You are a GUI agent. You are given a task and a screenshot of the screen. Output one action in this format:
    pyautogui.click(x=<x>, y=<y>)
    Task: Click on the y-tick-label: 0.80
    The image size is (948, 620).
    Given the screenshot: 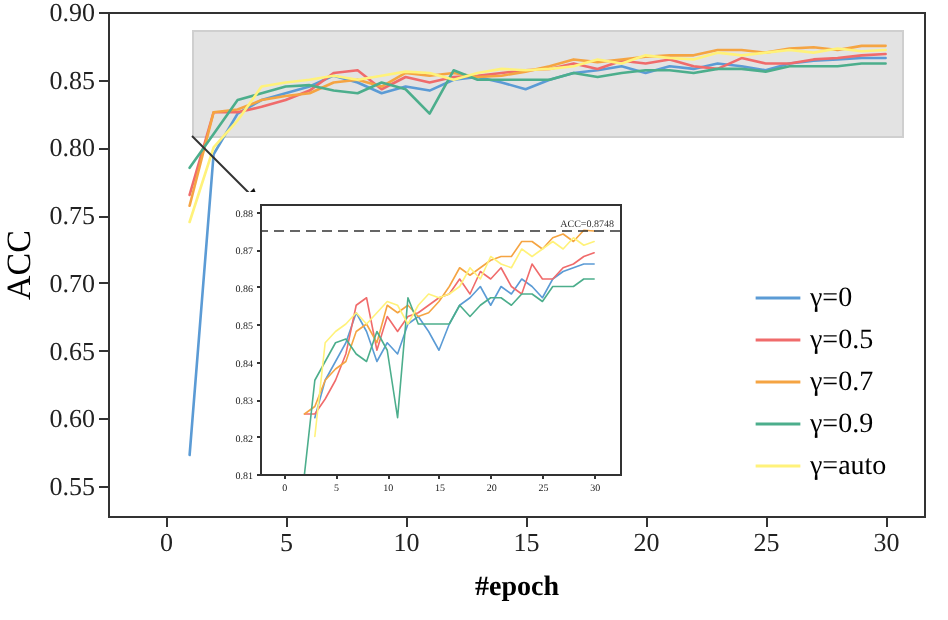 What is the action you would take?
    pyautogui.click(x=72, y=147)
    